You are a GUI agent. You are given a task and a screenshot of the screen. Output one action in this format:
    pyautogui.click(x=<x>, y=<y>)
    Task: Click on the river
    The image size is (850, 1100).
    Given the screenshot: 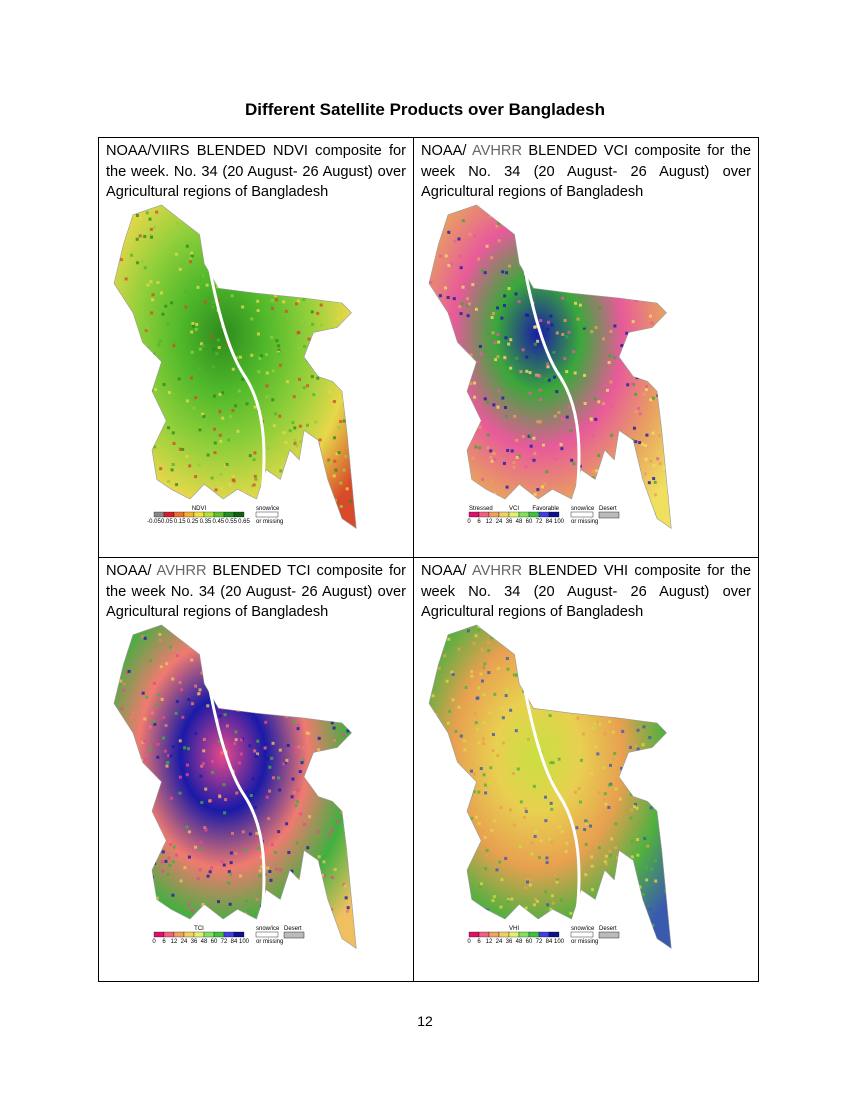 What is the action you would take?
    pyautogui.click(x=551, y=805)
    